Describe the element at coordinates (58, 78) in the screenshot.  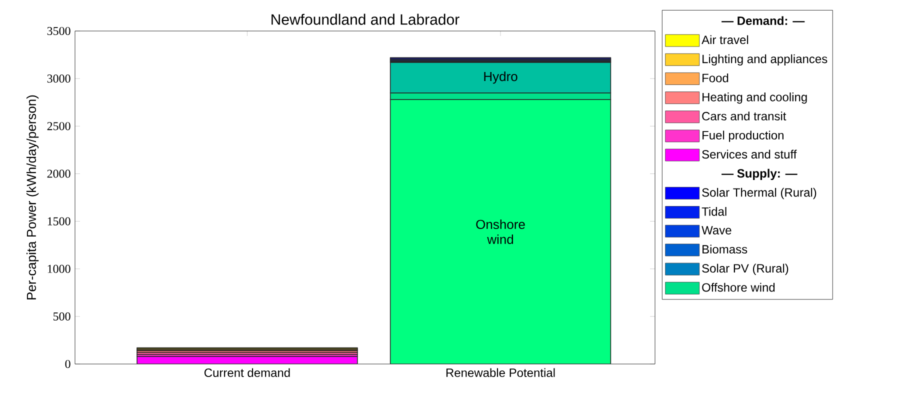
I see `y-tick-label: 3000` at that location.